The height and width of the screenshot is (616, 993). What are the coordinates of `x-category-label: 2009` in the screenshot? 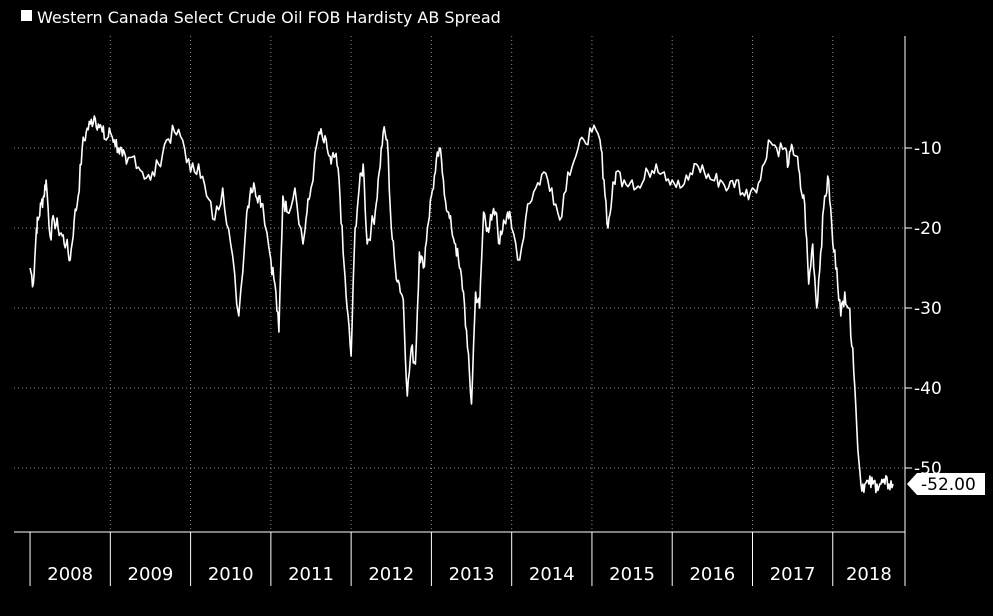 It's located at (151, 574).